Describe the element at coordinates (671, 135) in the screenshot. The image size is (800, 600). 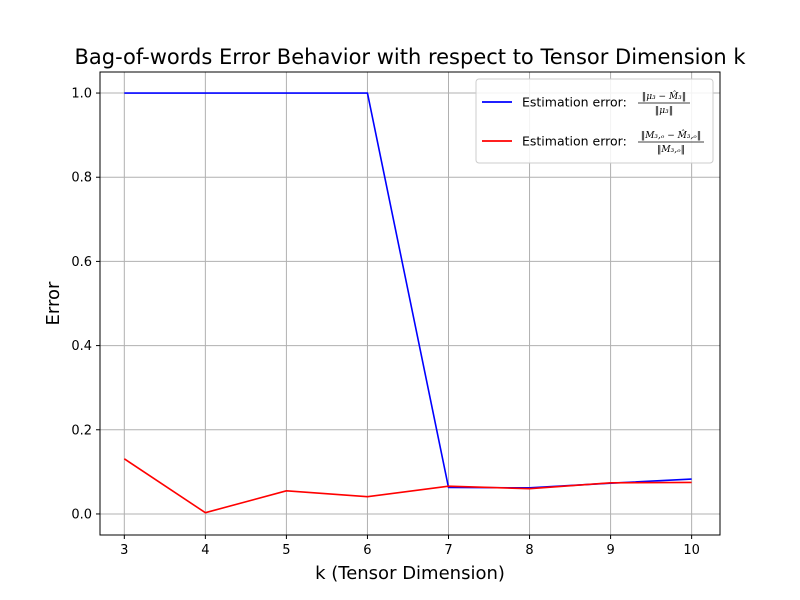
I see `legend-fraction-numerator: ‖M₃,ₒ − M̂₃,ₒ‖` at that location.